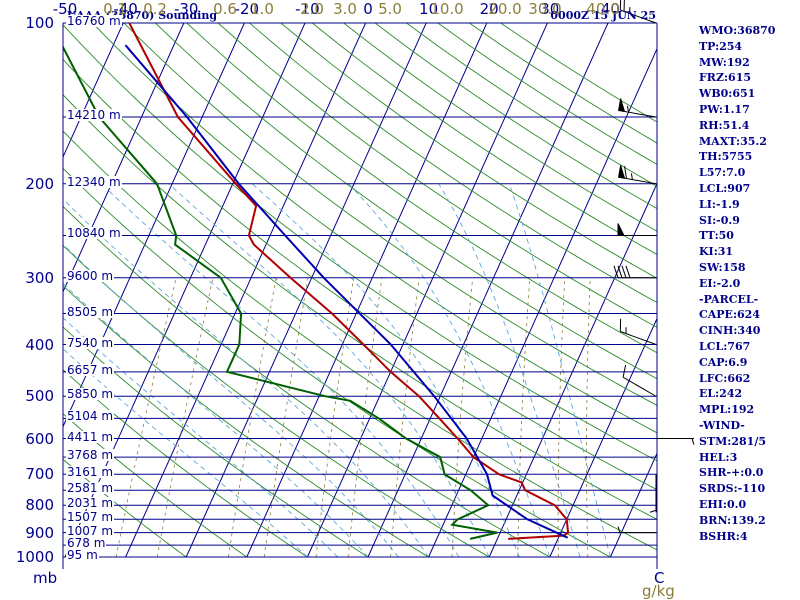 The width and height of the screenshot is (800, 600). I want to click on height-level-label: 6657 m, so click(90, 369).